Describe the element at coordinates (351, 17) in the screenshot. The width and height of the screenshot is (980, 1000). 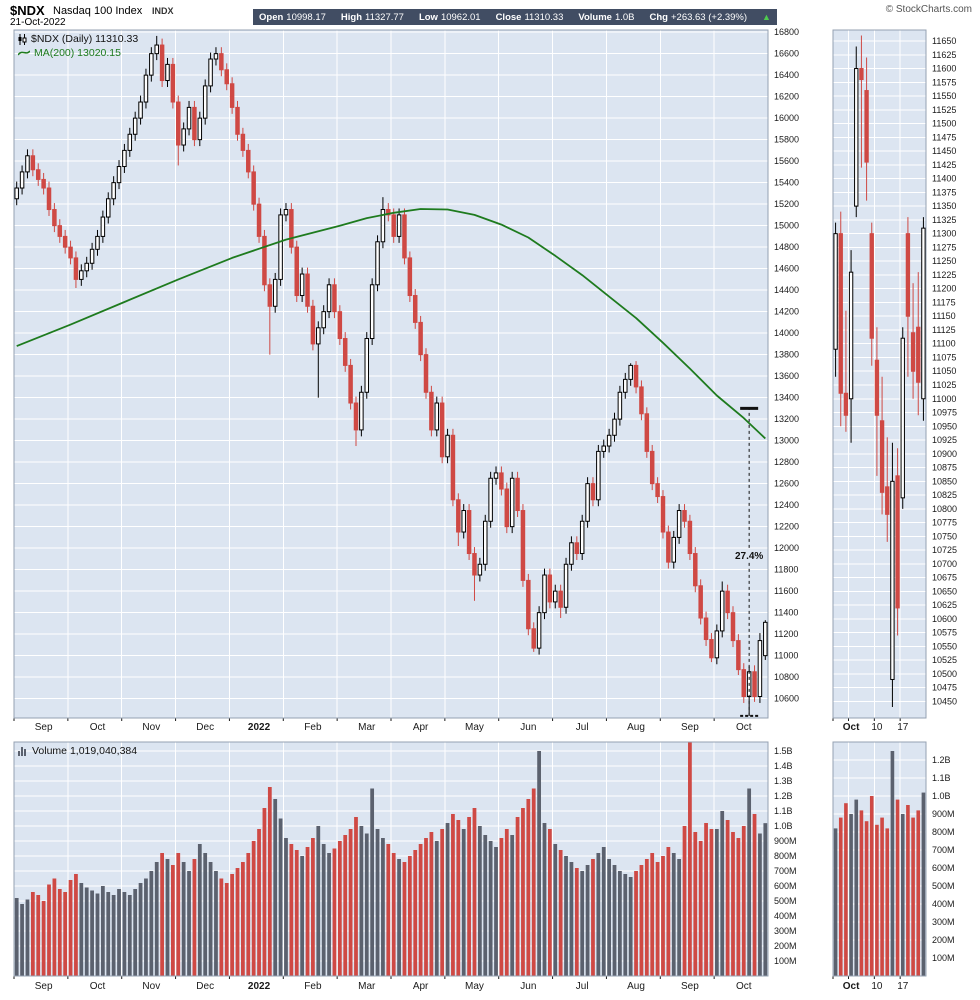
I see `quote-high-label: High` at that location.